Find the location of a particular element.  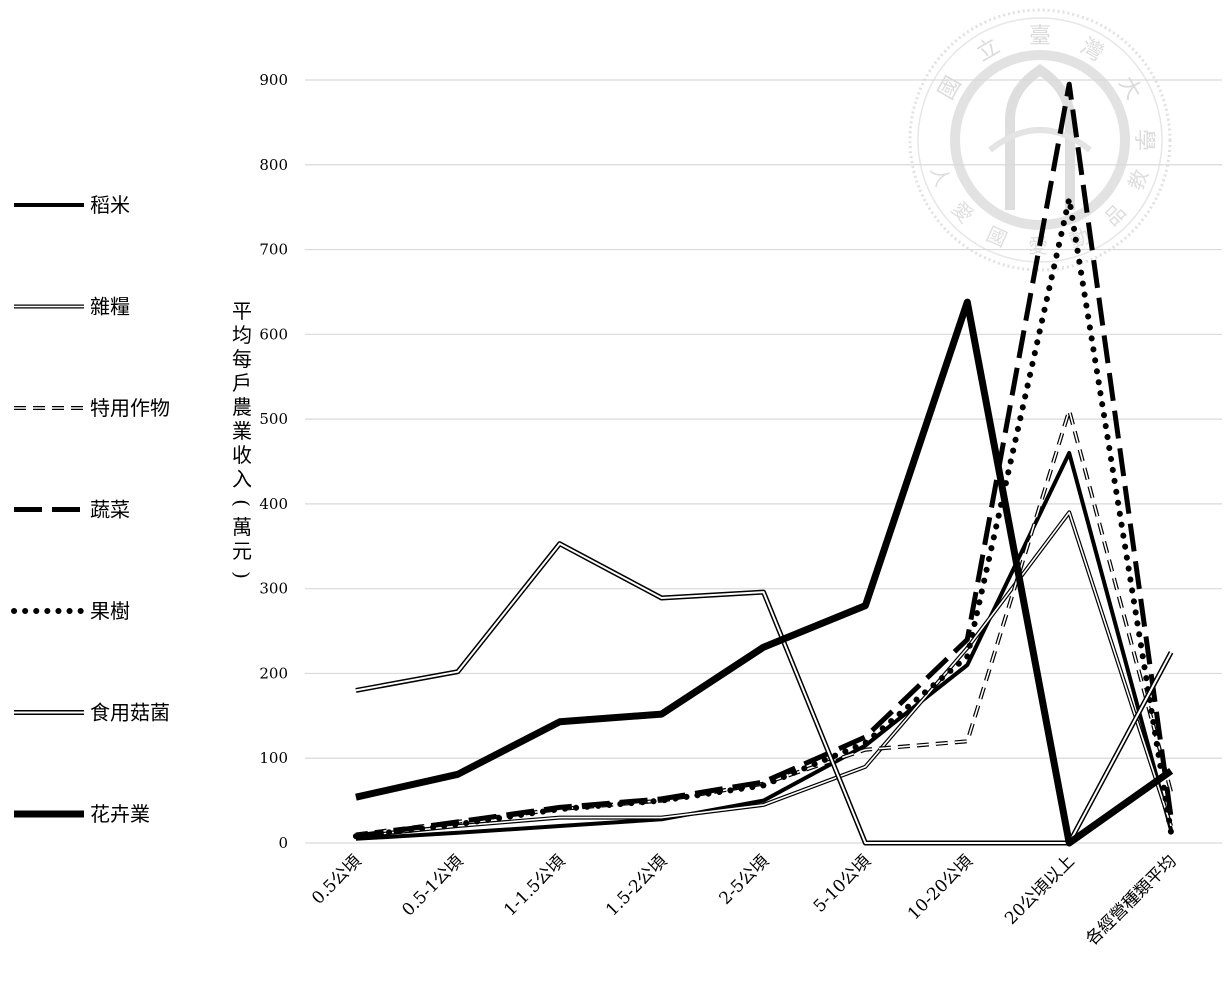

legend-item: 蔬菜 is located at coordinates (72, 510).